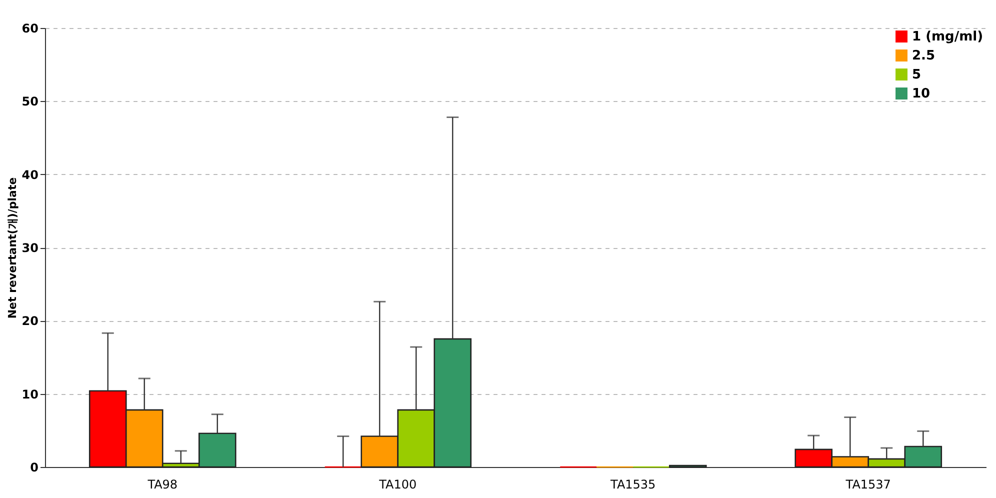 The height and width of the screenshot is (498, 996). I want to click on x-tick-label: TA1537, so click(867, 485).